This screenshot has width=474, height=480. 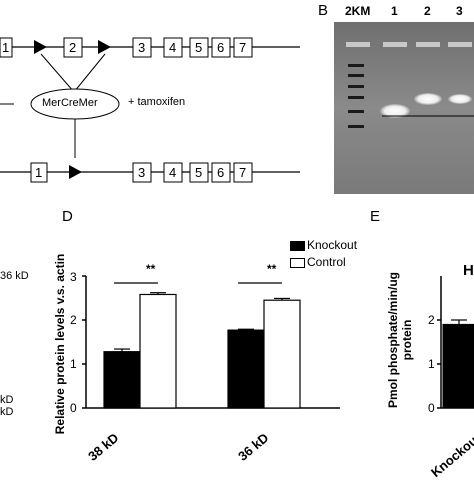 What do you see at coordinates (157, 102) in the screenshot?
I see `tamoxifen-label: + tamoxifen` at bounding box center [157, 102].